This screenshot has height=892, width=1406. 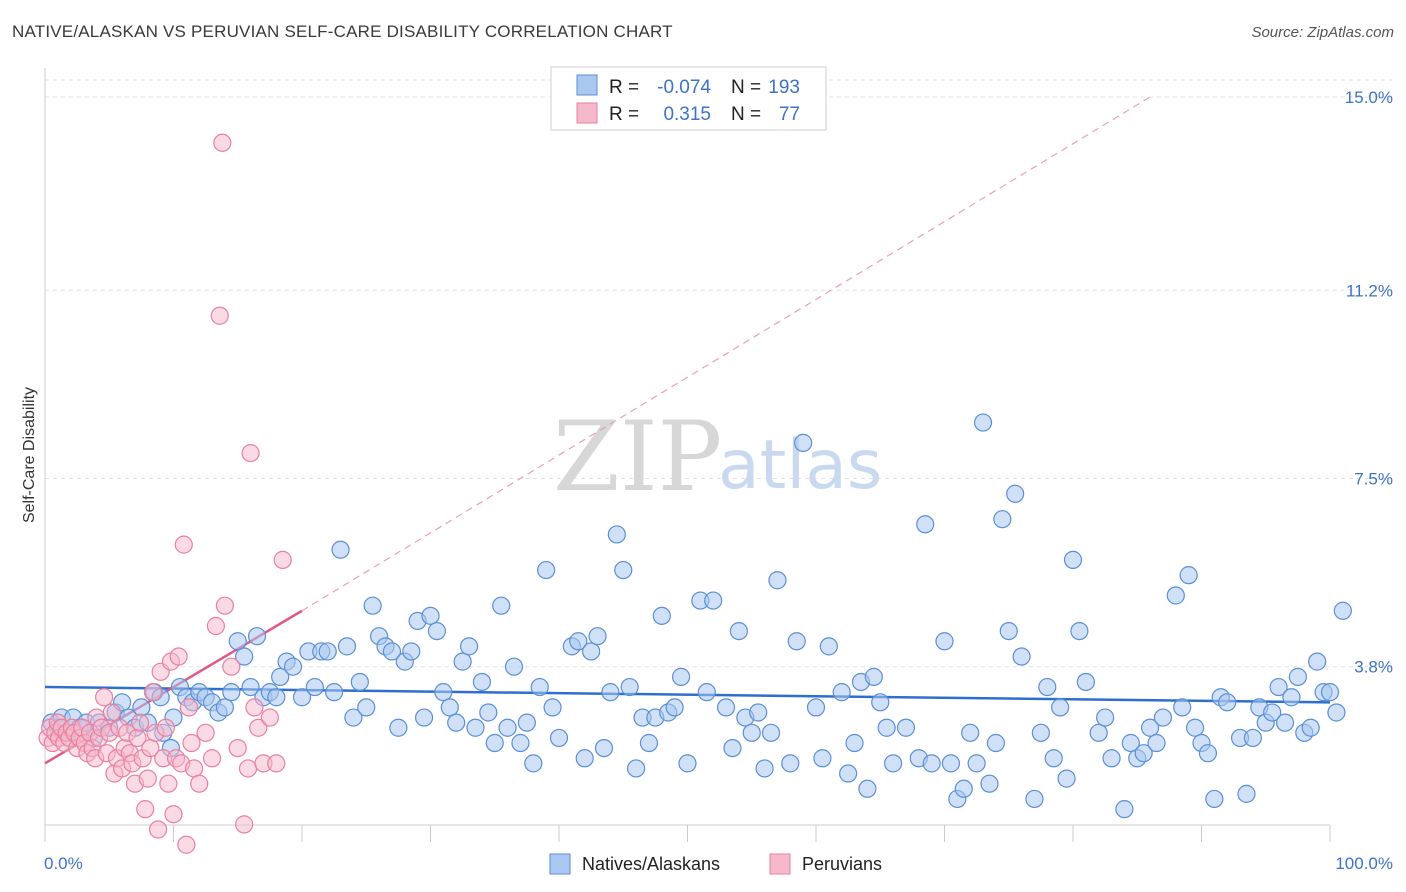 I want to click on source-credit: Source: ZipAtlas.com, so click(x=1322, y=32).